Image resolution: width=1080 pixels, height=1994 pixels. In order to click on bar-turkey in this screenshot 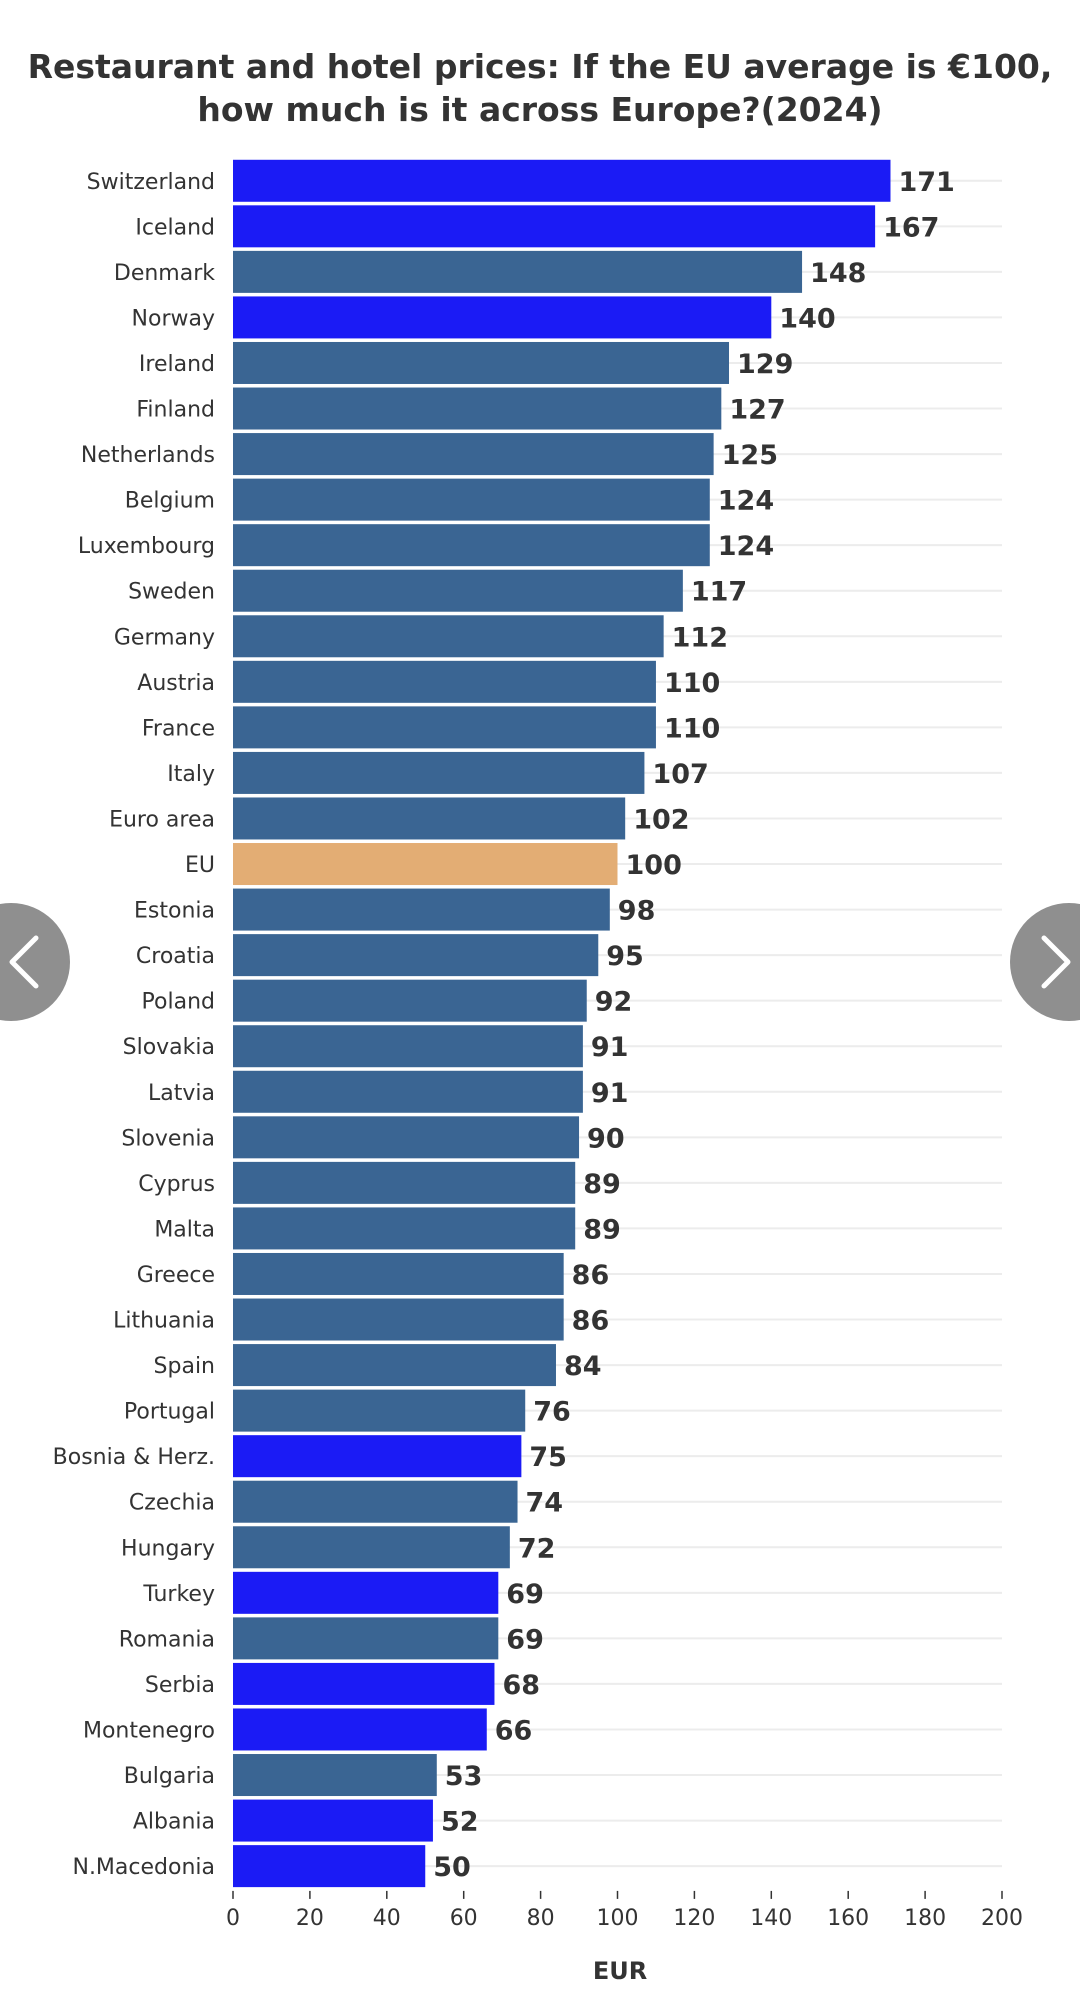, I will do `click(366, 1592)`.